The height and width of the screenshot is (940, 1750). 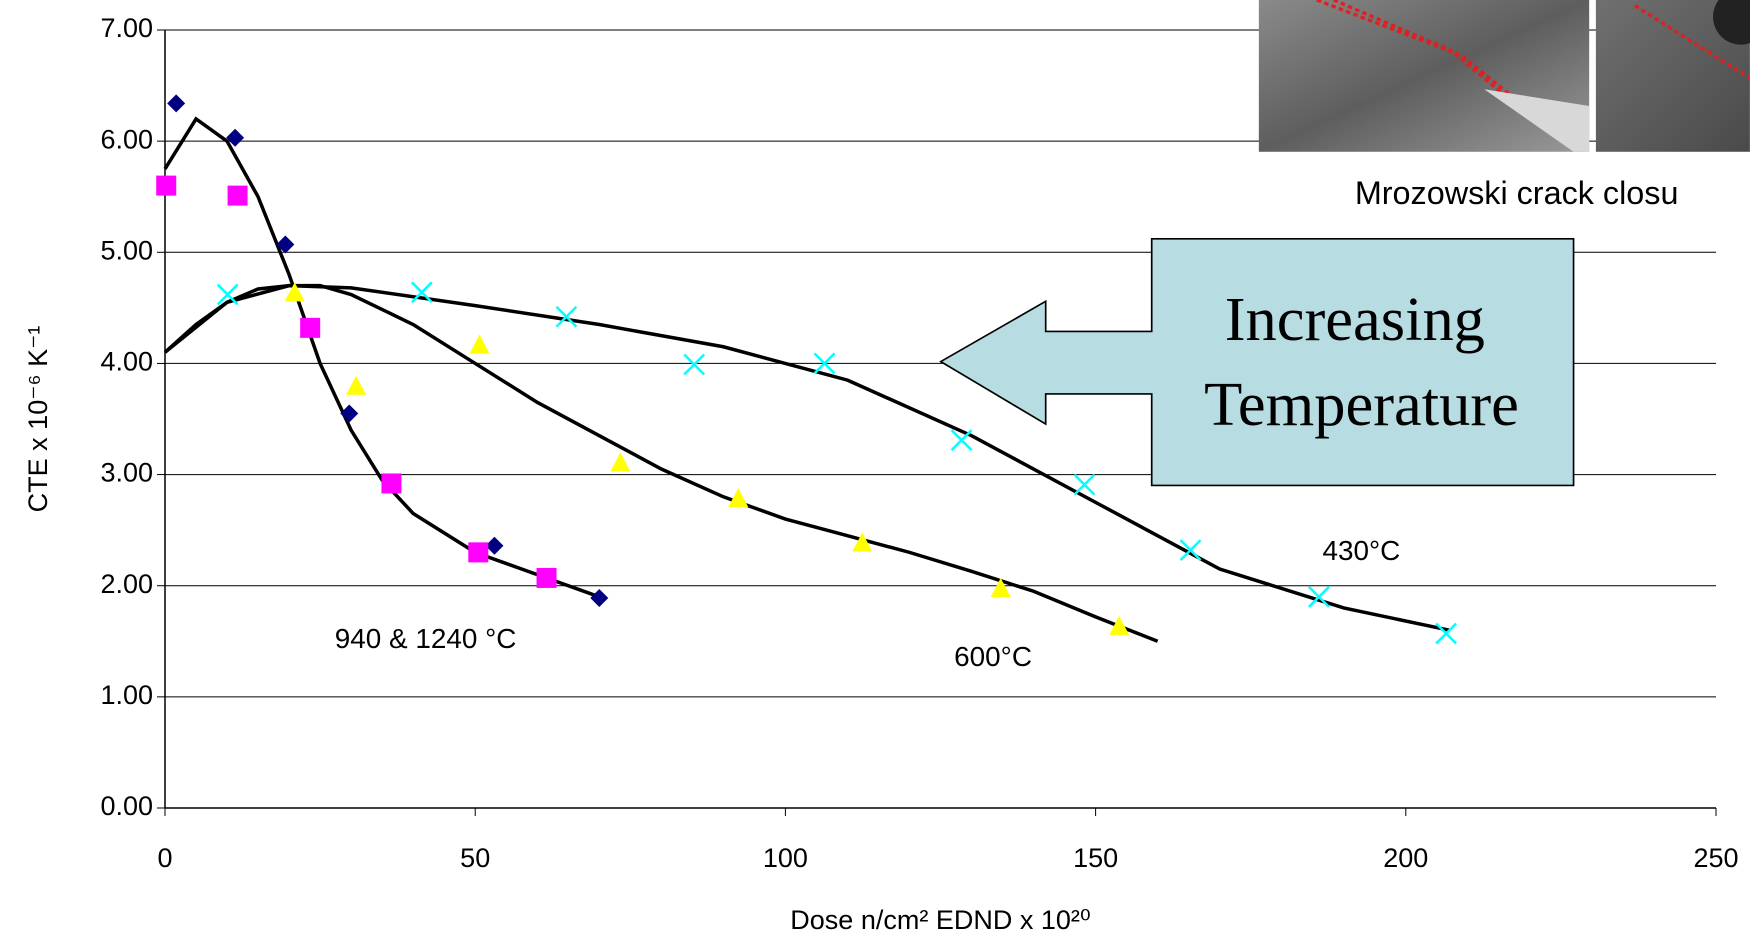 I want to click on series-annotation: 430°C, so click(x=1361, y=550).